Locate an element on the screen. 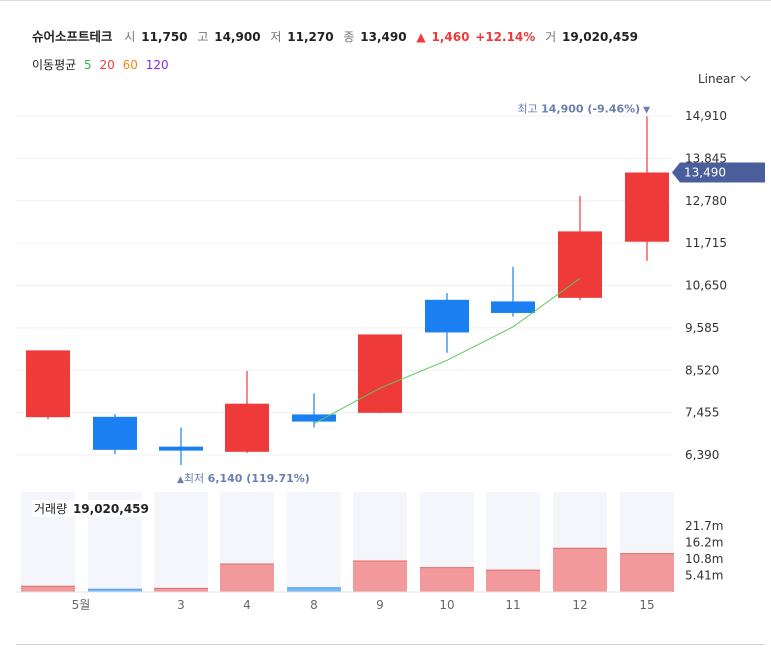 This screenshot has height=655, width=771. last-price-tag-shape is located at coordinates (718, 172).